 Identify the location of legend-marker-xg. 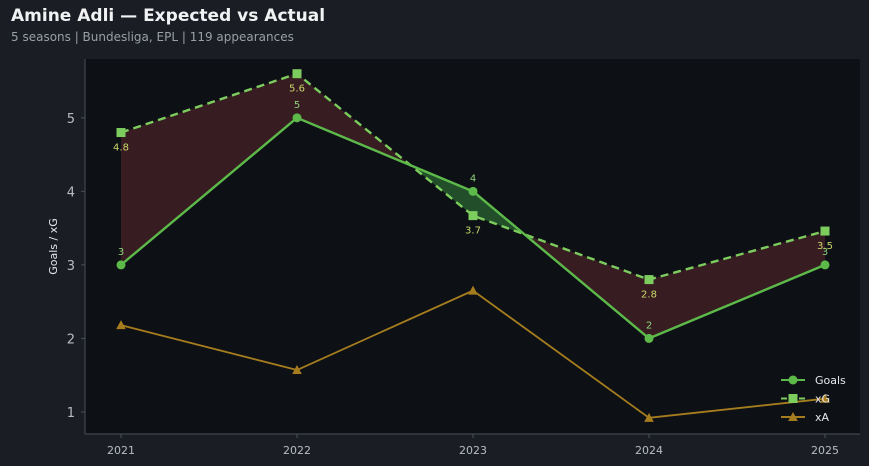
(793, 398).